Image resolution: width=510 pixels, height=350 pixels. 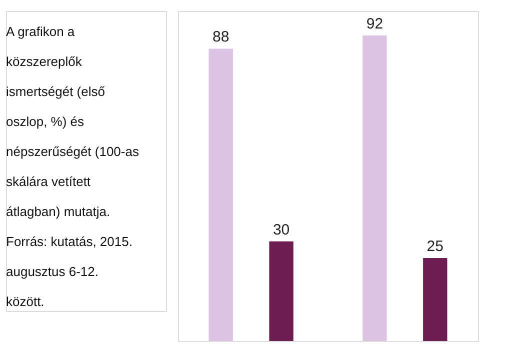 I want to click on data-label: 88, so click(x=221, y=37).